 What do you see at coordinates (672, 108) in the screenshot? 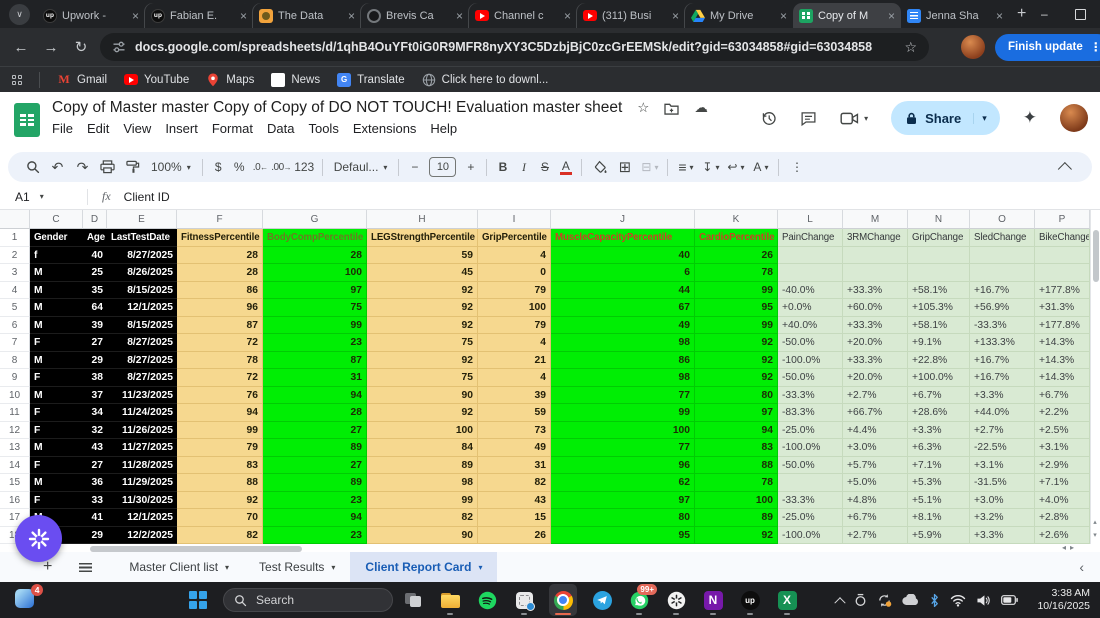
I see `move-folder-icon` at bounding box center [672, 108].